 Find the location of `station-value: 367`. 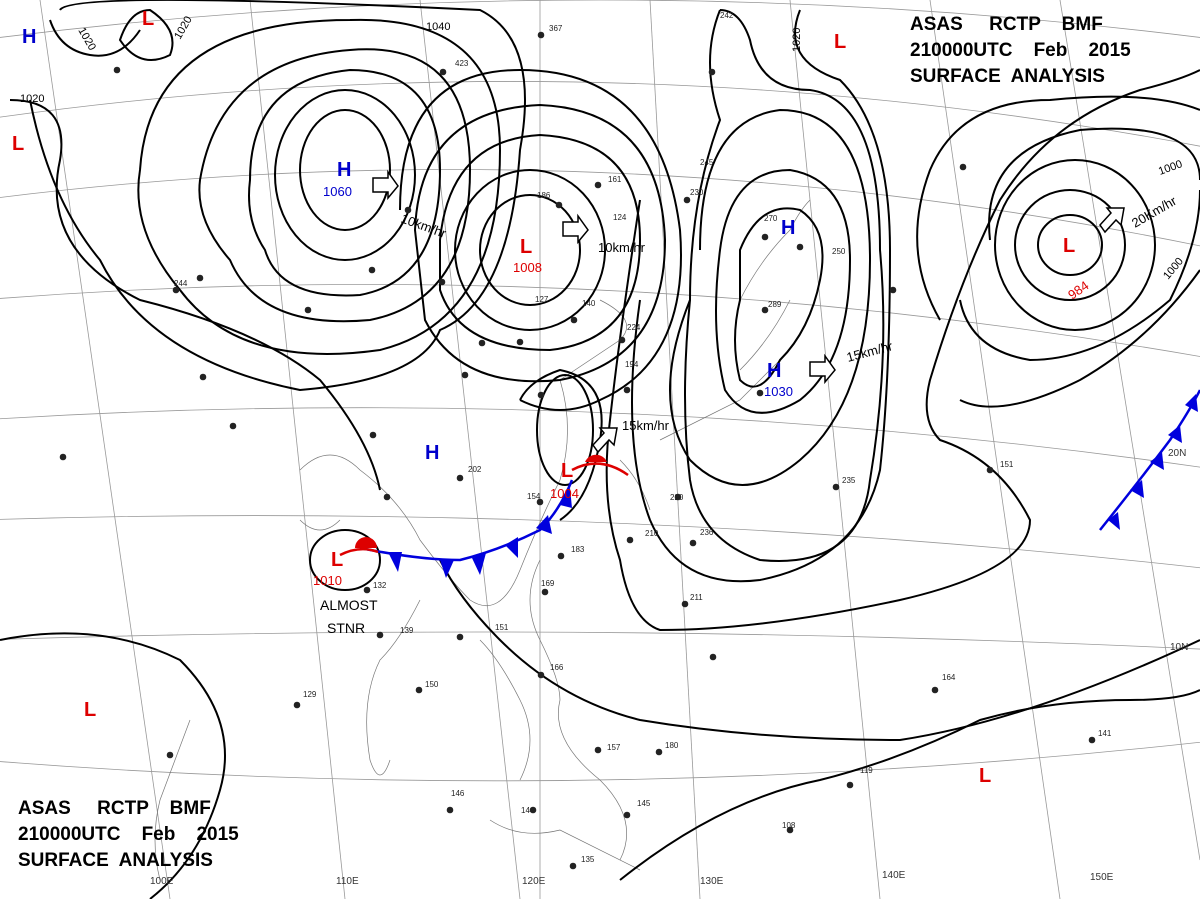

station-value: 367 is located at coordinates (556, 28).